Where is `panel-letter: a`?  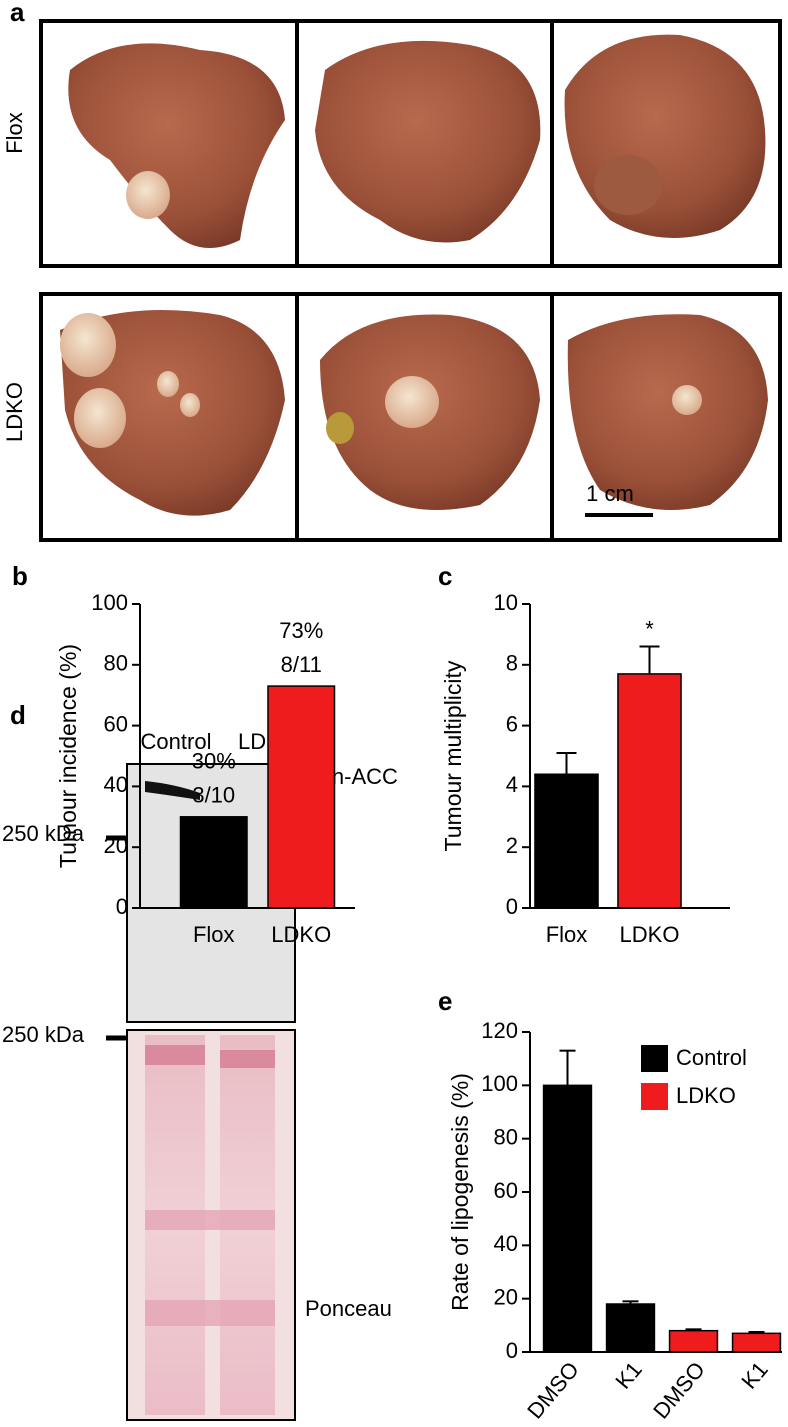
panel-letter: a is located at coordinates (17, 13).